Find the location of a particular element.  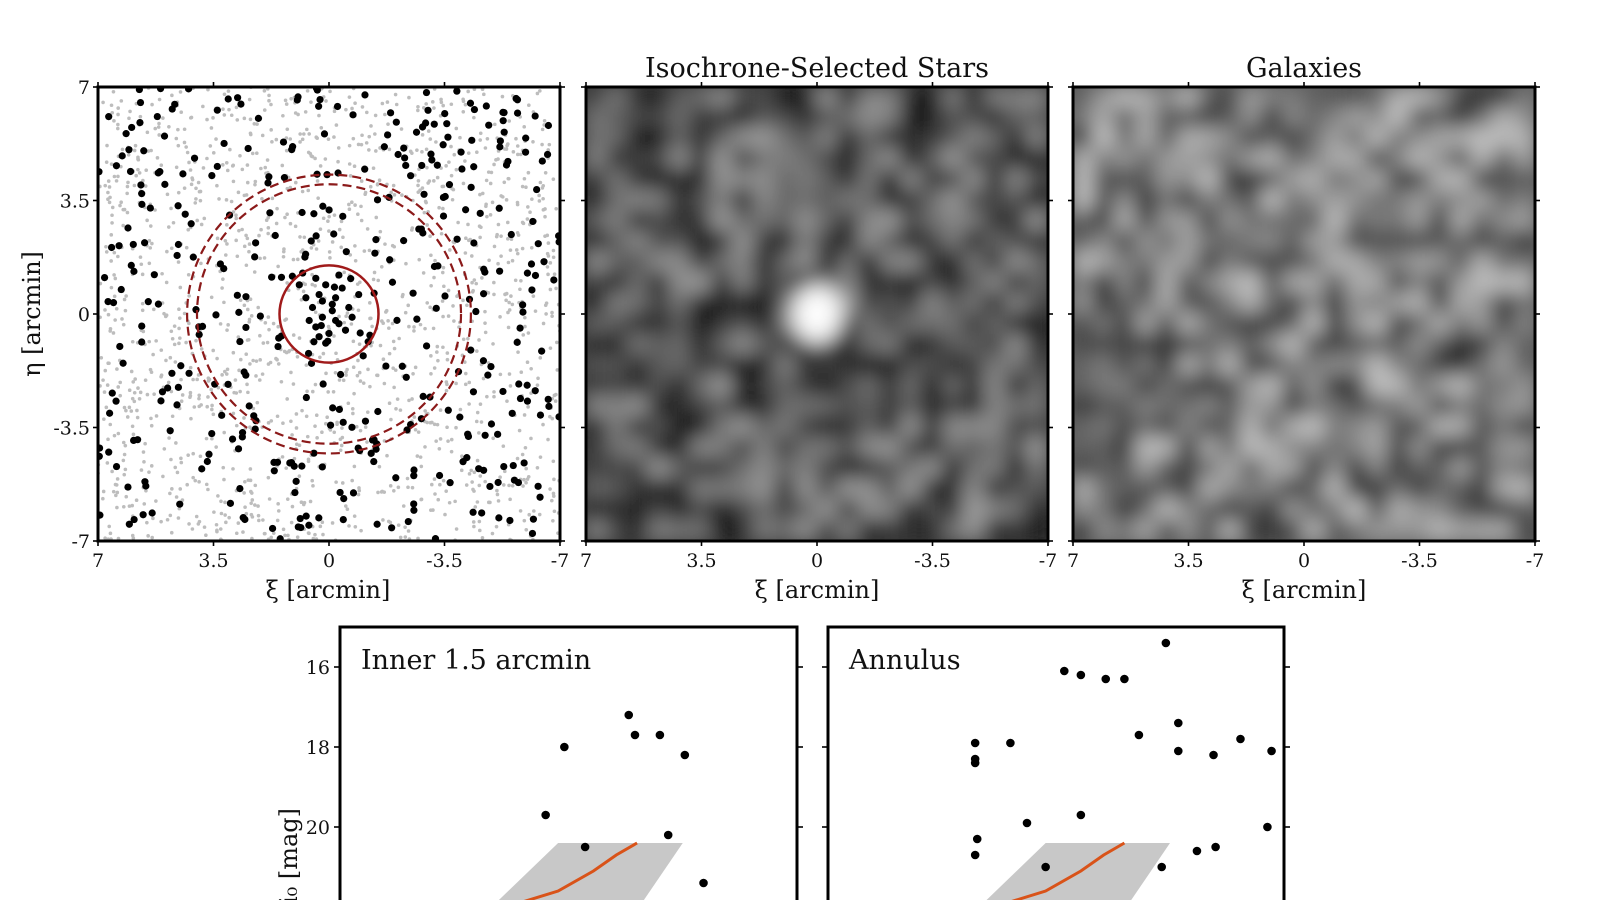

center-star is located at coordinates (352, 317).